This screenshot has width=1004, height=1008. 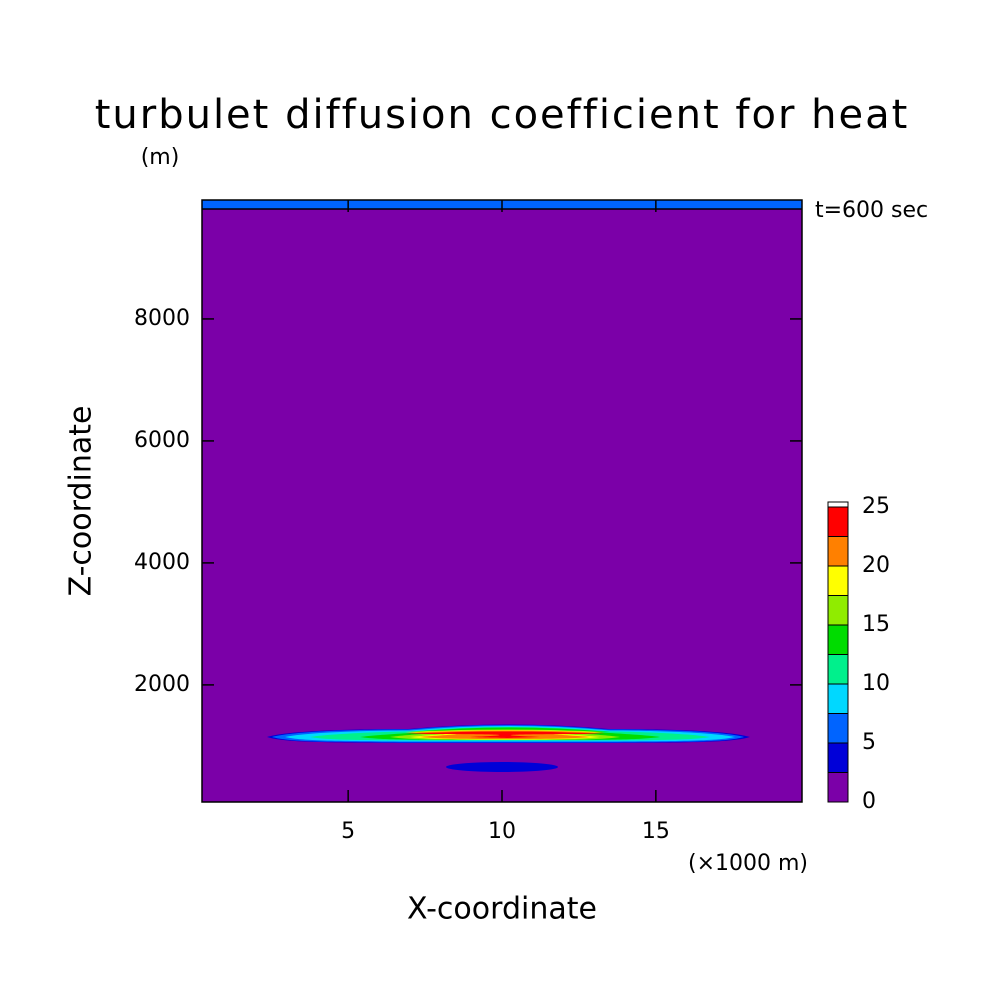 I want to click on colorbar-tick-label: 25, so click(x=876, y=506).